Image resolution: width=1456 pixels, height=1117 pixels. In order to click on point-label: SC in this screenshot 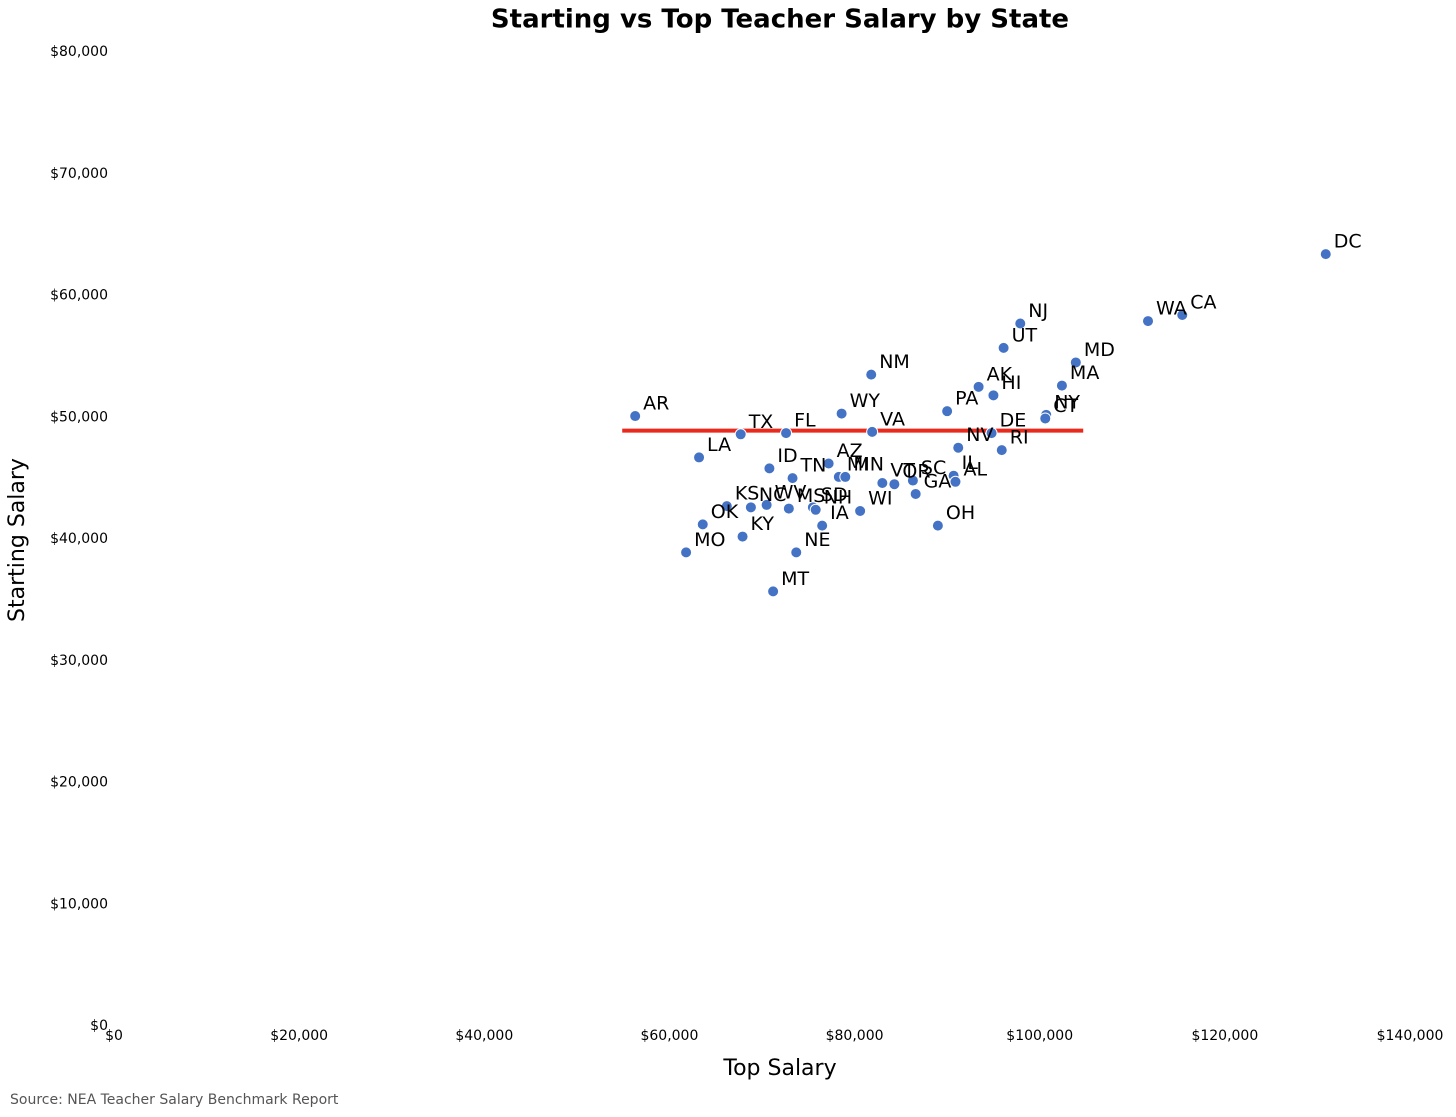, I will do `click(933, 468)`.